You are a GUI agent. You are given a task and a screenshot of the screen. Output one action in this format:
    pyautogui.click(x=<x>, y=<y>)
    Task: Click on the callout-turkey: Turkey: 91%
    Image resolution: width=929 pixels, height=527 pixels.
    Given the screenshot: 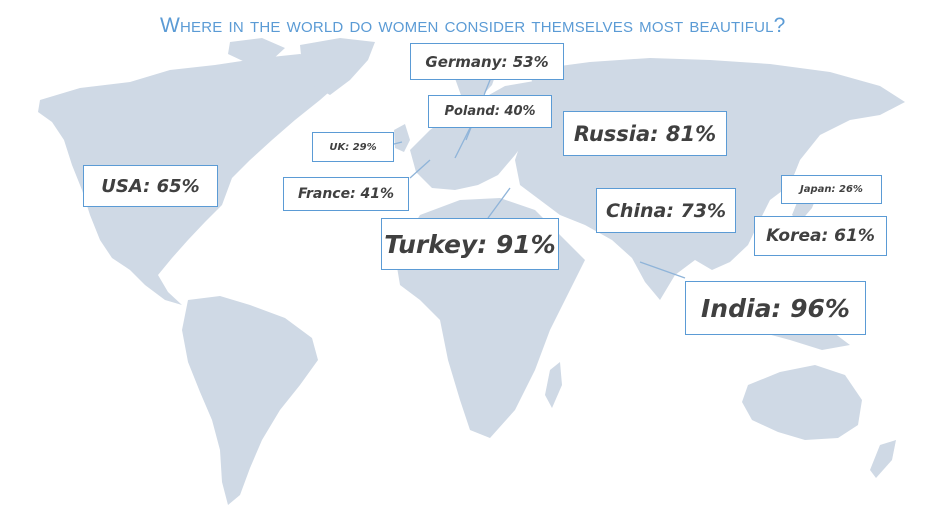 What is the action you would take?
    pyautogui.click(x=470, y=244)
    